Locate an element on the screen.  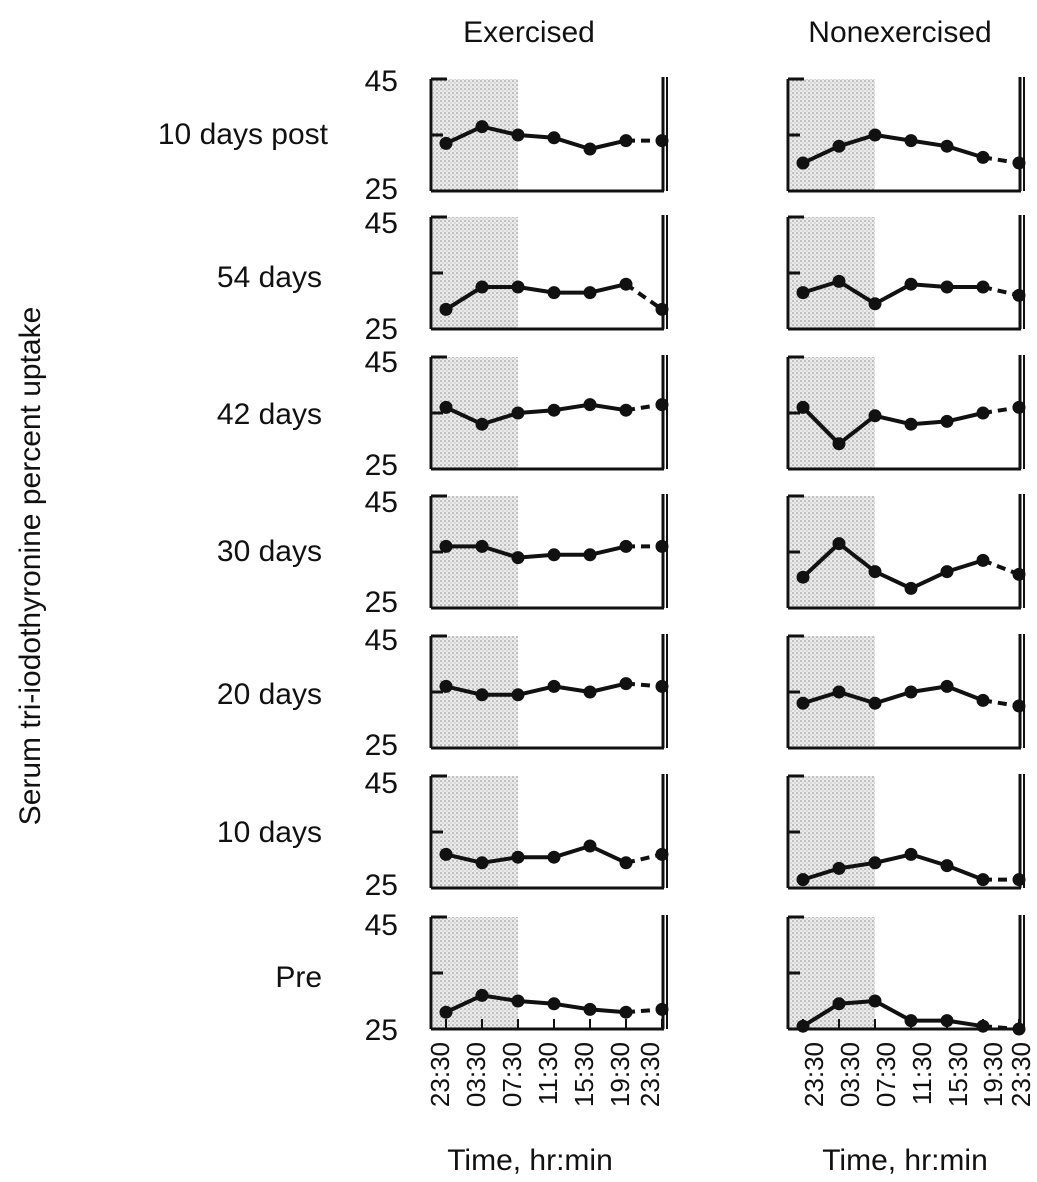
y-axis-title: Serum tri-iodothyronine percent uptake is located at coordinates (30, 566).